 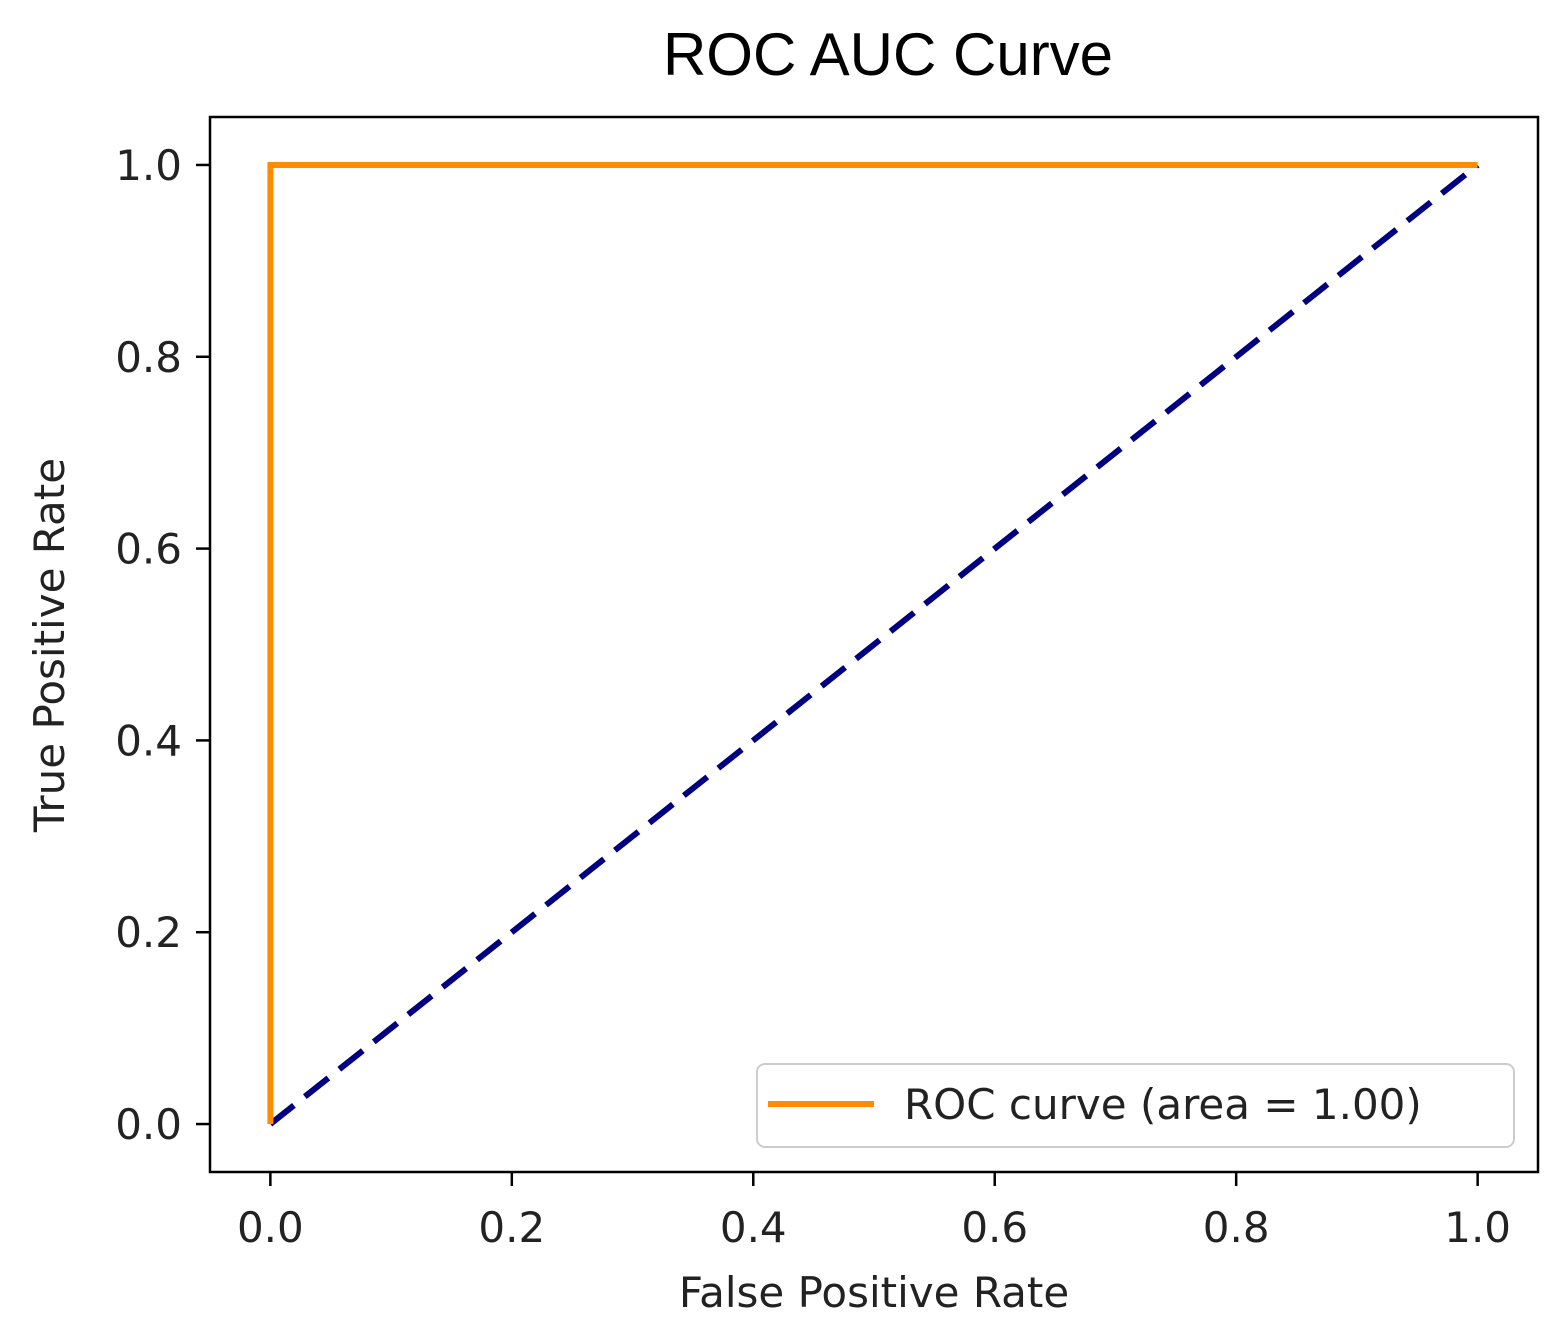 I want to click on x-axis-label: False Positive Rate, so click(x=874, y=1292).